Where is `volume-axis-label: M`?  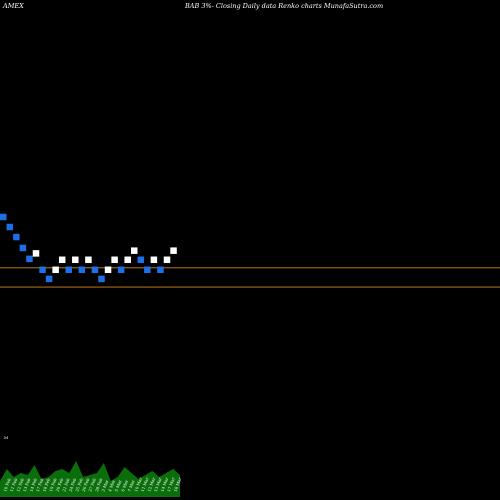 volume-axis-label: M is located at coordinates (6, 437).